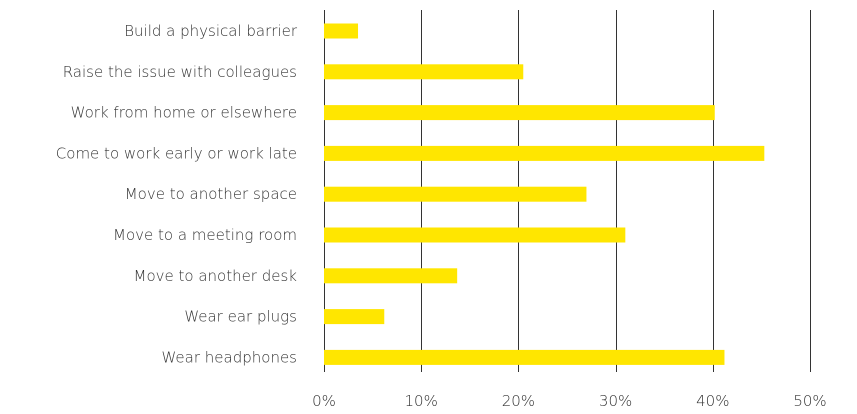  I want to click on category-label: Raise the issue with colleagues, so click(180, 72).